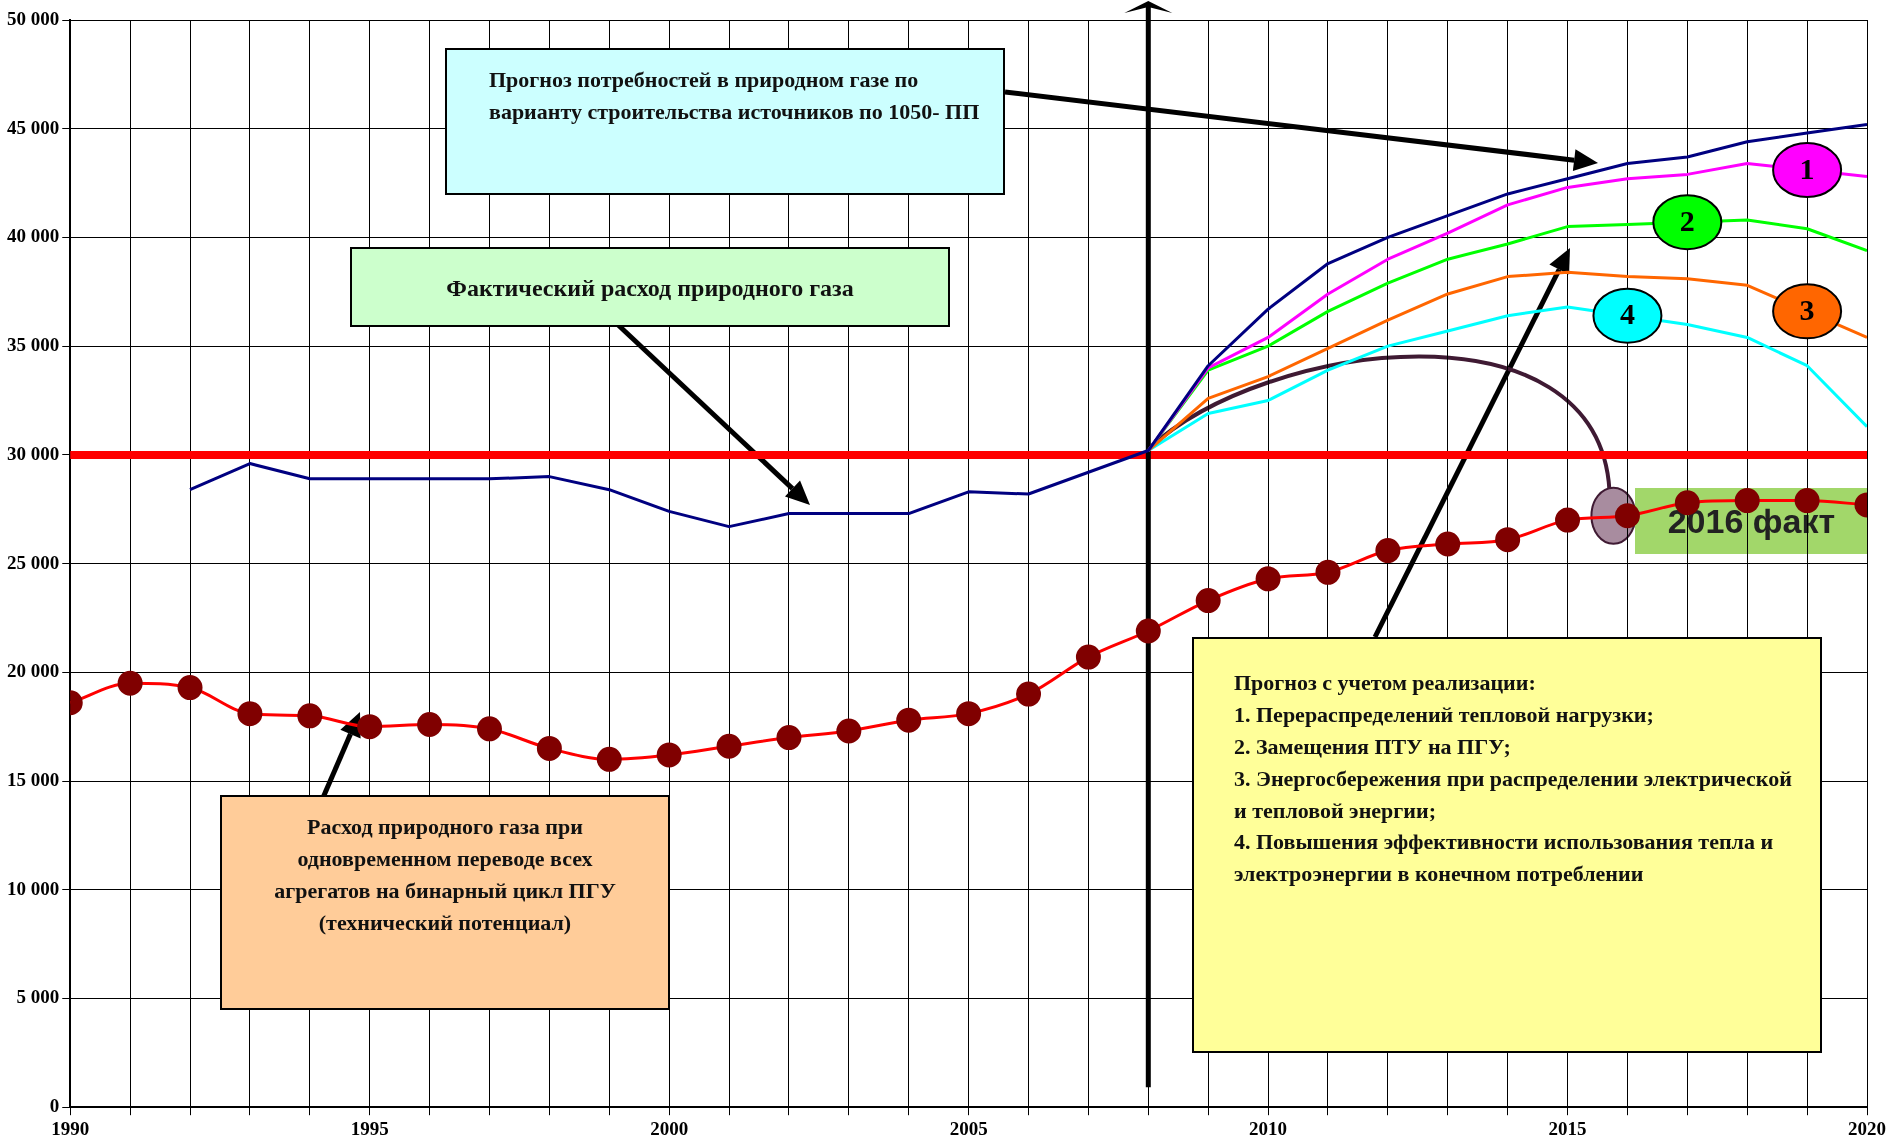 The image size is (1889, 1148). Describe the element at coordinates (445, 874) in the screenshot. I see `annotation: Расход природного газа при одновременном переводе всех агрегатов на бинарный цикл ПГУ (технический потенциал)` at that location.